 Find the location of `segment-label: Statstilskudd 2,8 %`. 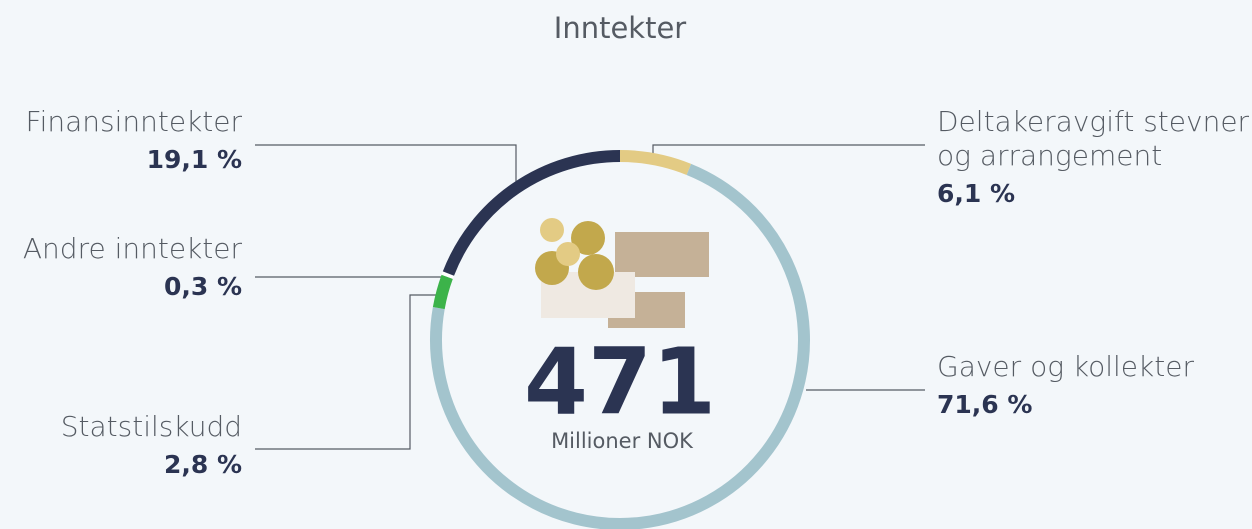

segment-label: Statstilskudd 2,8 % is located at coordinates (121, 446).